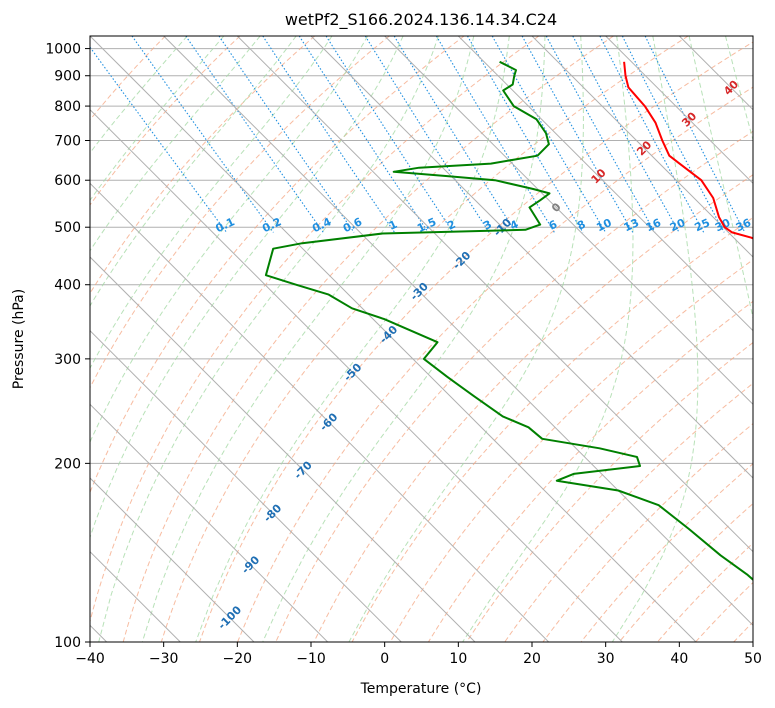 The width and height of the screenshot is (775, 708). Describe the element at coordinates (19, 339) in the screenshot. I see `y-axis-label: Pressure (hPa)` at that location.